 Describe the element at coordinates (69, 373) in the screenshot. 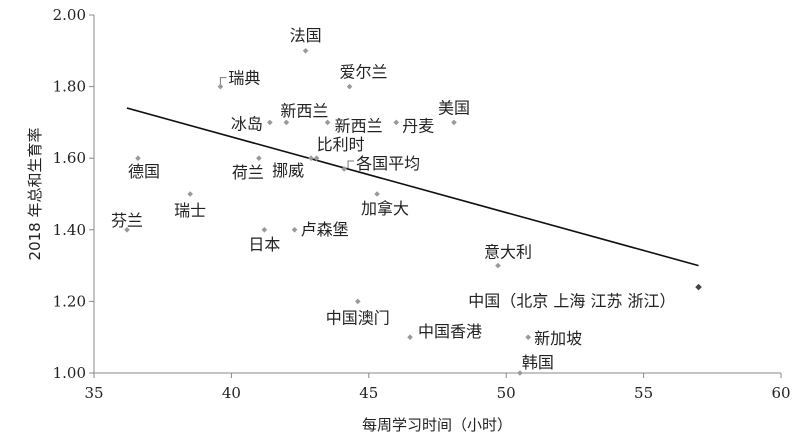

I see `y-tick-label: 1.00` at that location.